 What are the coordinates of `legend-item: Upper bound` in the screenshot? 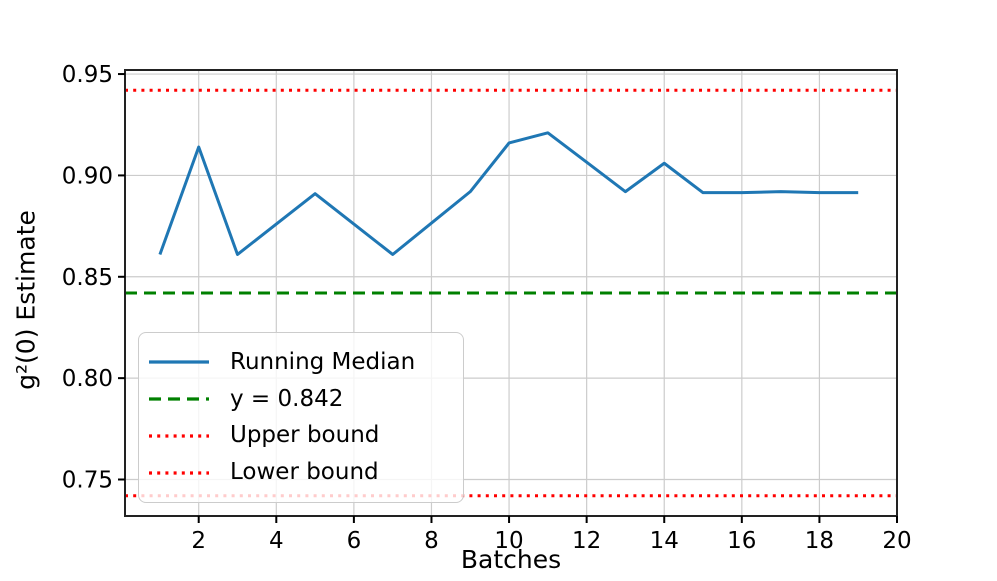 It's located at (301, 435).